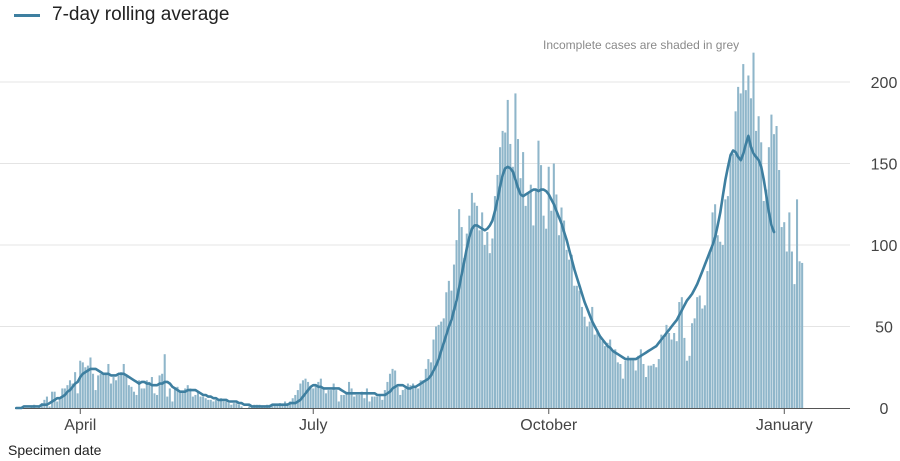 Image resolution: width=900 pixels, height=461 pixels. Describe the element at coordinates (549, 425) in the screenshot. I see `x-tick-label: October` at that location.